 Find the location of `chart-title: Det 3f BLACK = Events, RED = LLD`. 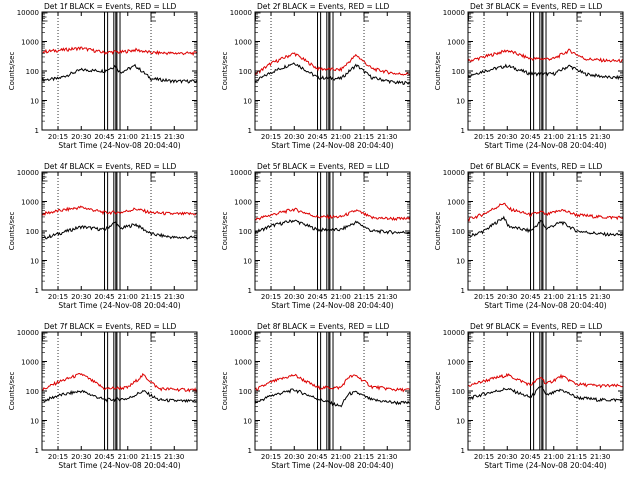

chart-title: Det 3f BLACK = Events, RED = LLD is located at coordinates (536, 6).